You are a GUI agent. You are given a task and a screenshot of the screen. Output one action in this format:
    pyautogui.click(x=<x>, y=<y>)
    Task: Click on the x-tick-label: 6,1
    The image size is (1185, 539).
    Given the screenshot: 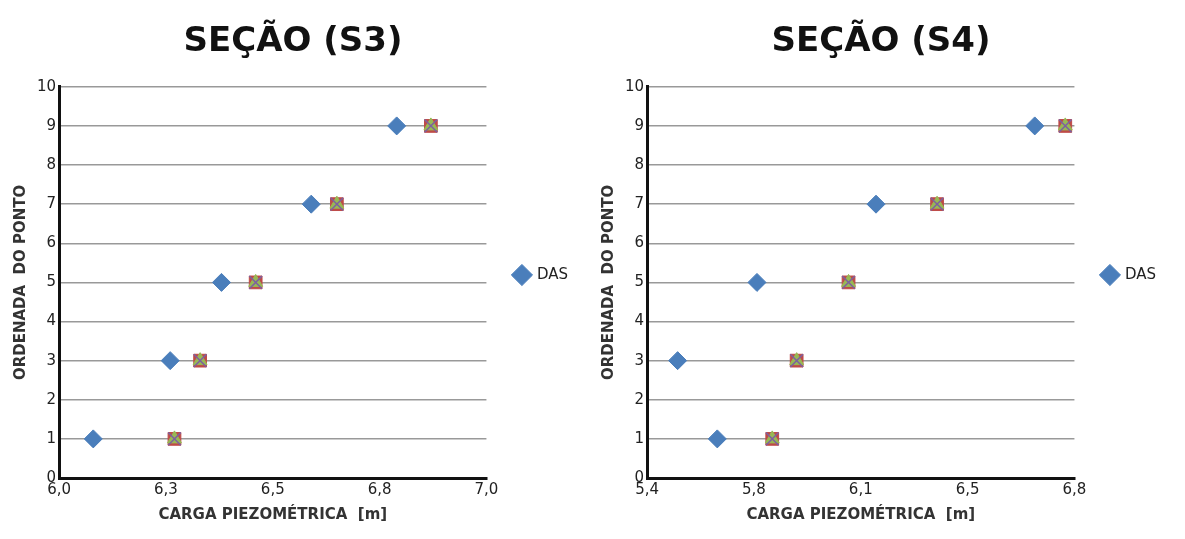 What is the action you would take?
    pyautogui.click(x=860, y=488)
    